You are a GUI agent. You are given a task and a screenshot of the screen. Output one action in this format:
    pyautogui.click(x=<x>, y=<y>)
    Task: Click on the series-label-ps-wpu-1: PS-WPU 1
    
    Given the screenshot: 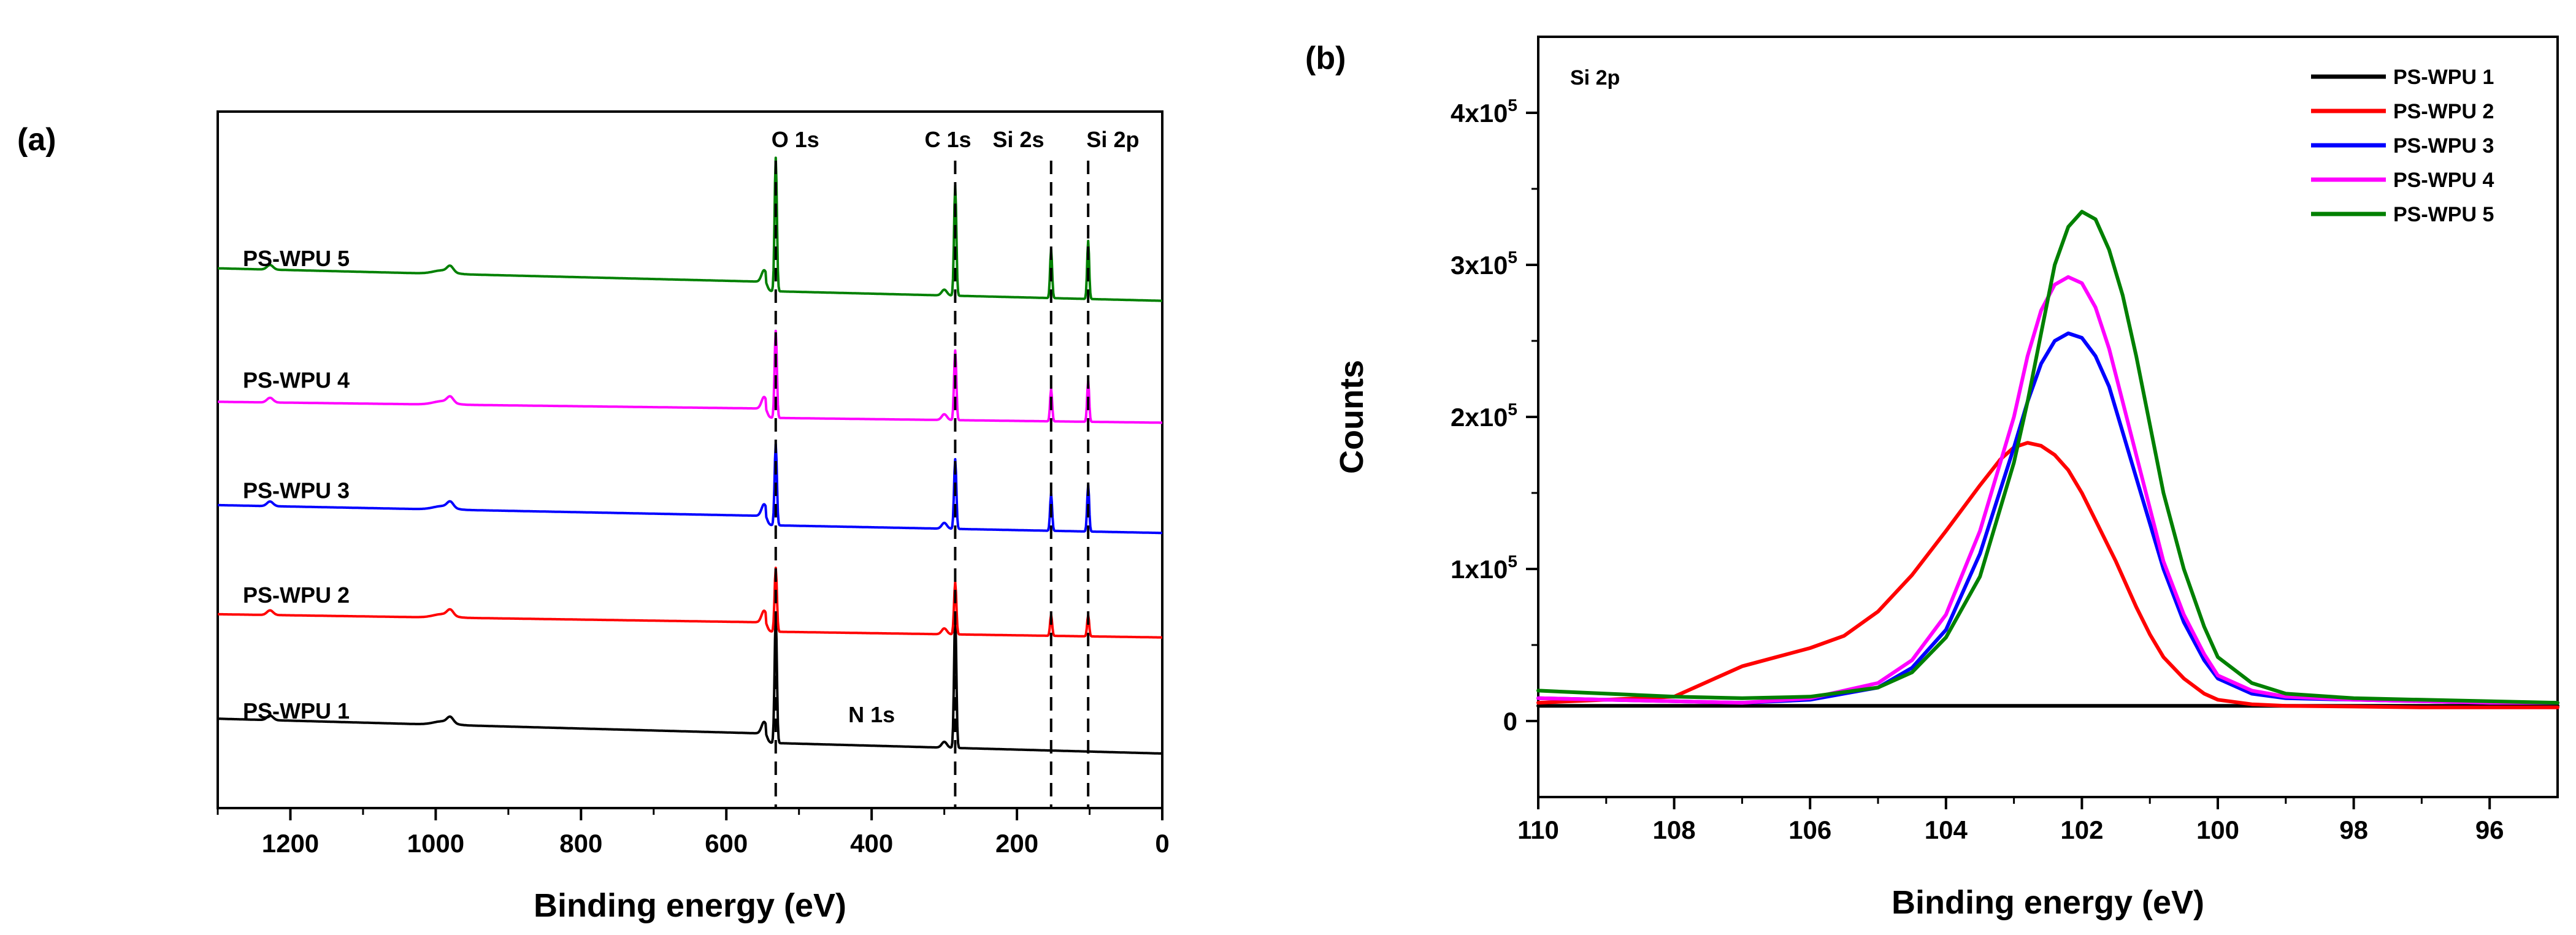 What is the action you would take?
    pyautogui.click(x=296, y=711)
    